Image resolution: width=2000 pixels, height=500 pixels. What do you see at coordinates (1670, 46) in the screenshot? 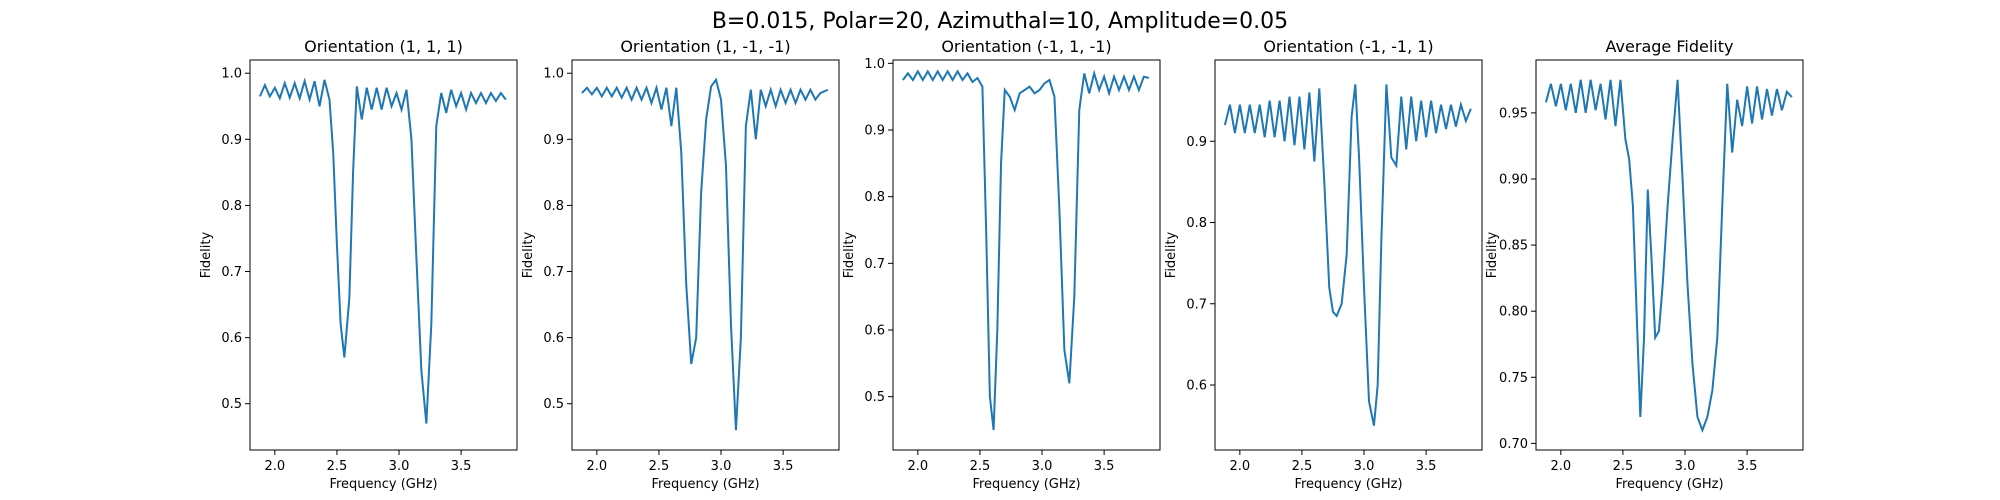
I see `chart-title: Average Fidelity` at bounding box center [1670, 46].